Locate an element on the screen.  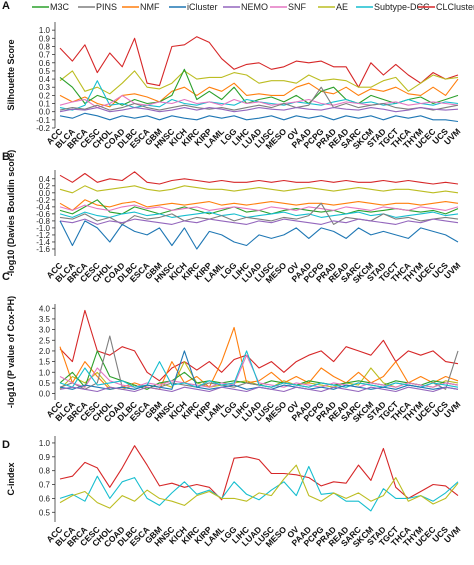
y-axis-label: C-index is located at coordinates (11, 478).